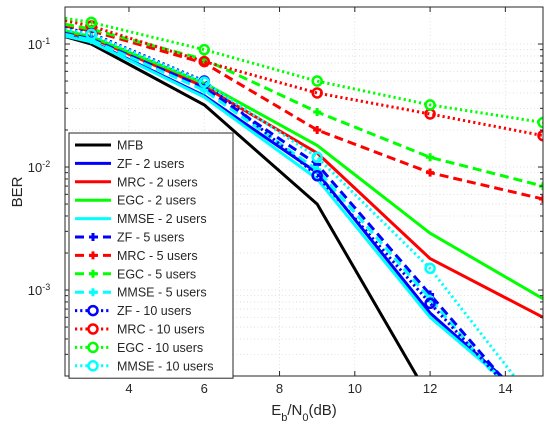  What do you see at coordinates (150, 164) in the screenshot?
I see `legend-label: ZF - 2 users` at bounding box center [150, 164].